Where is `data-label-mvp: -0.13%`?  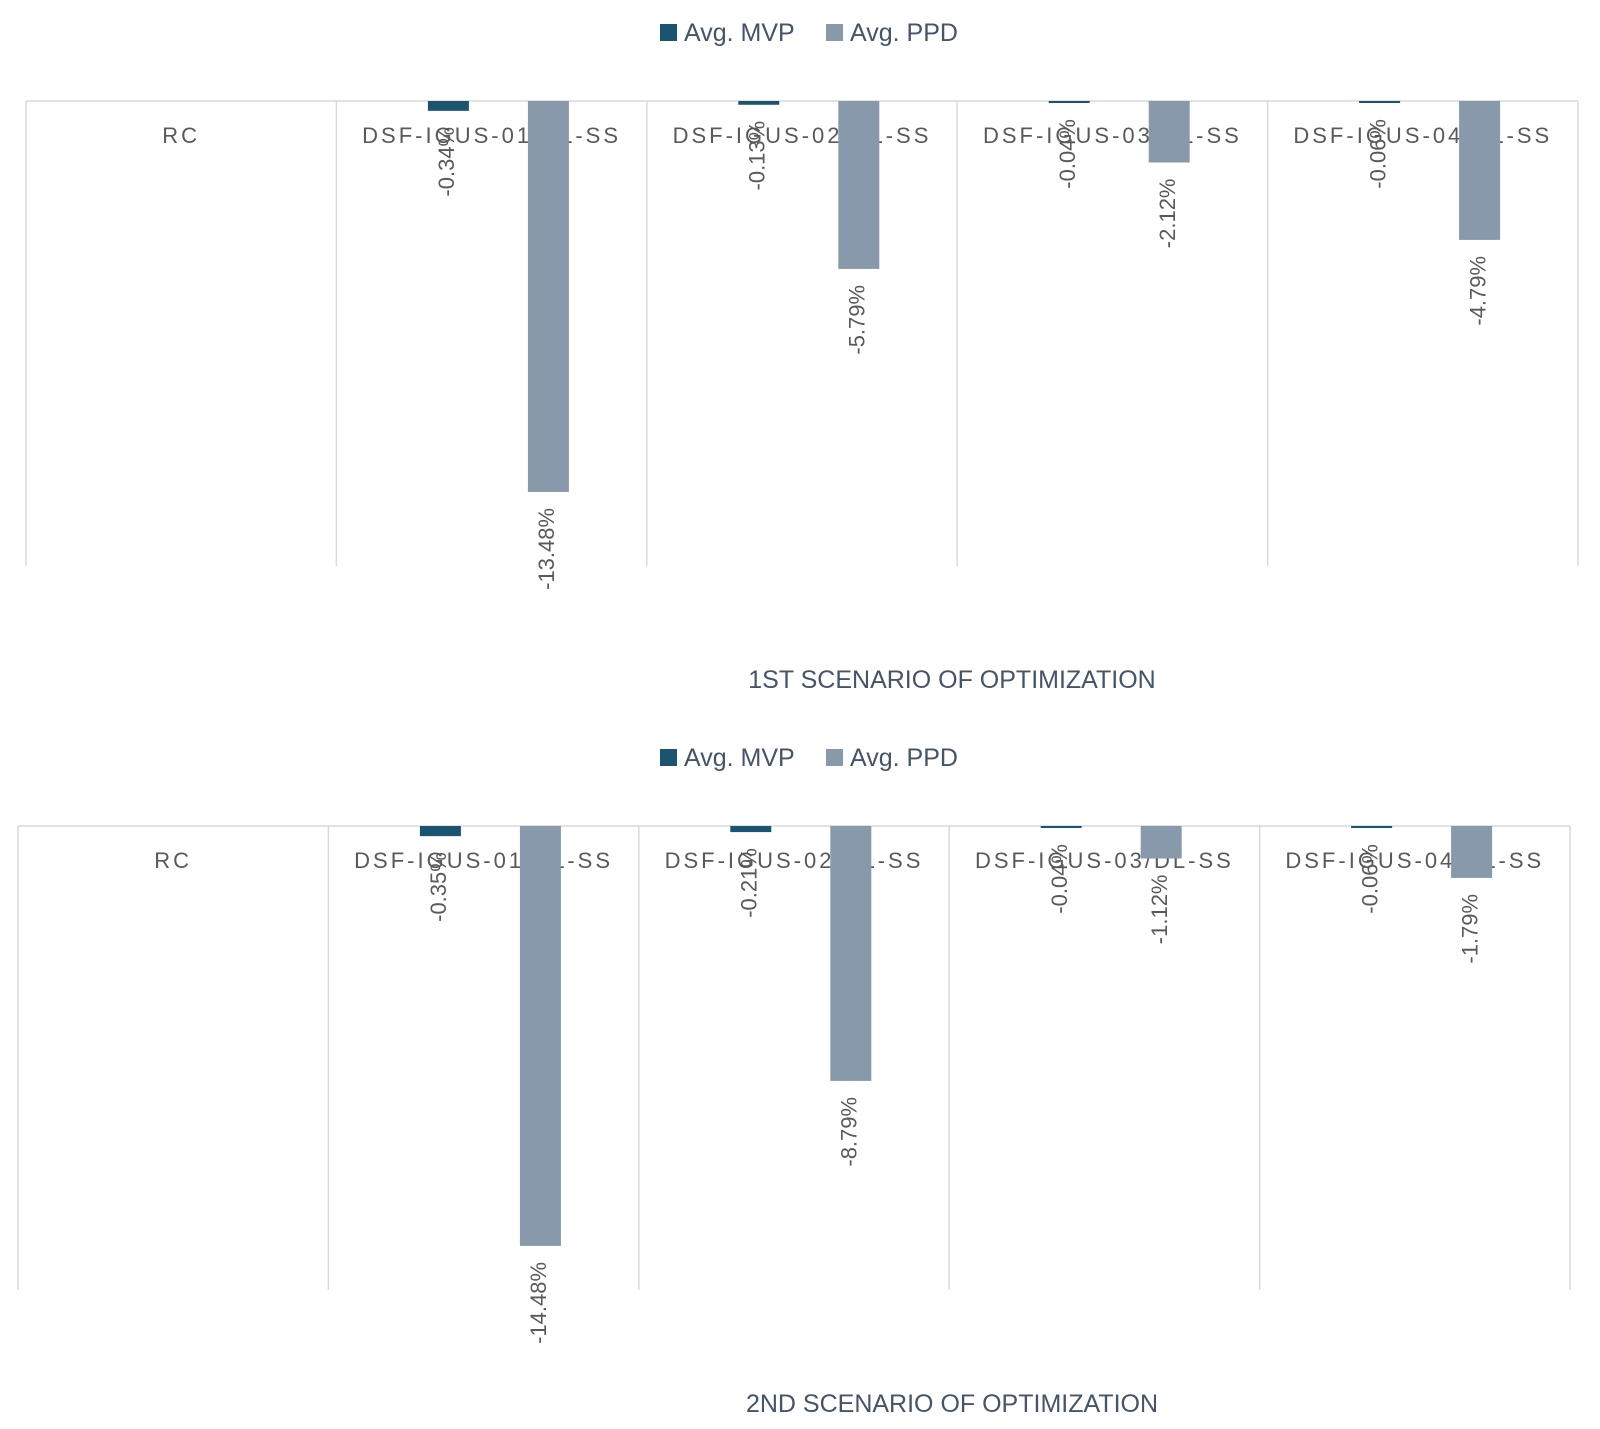 data-label-mvp: -0.13% is located at coordinates (757, 156).